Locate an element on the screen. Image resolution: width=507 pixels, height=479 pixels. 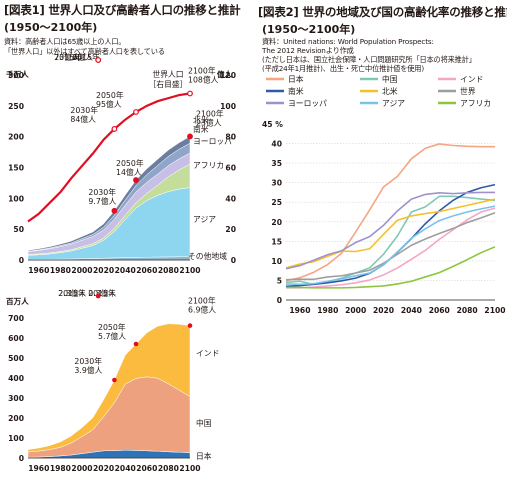
y-tick-label: 100 is located at coordinates (16, 438).